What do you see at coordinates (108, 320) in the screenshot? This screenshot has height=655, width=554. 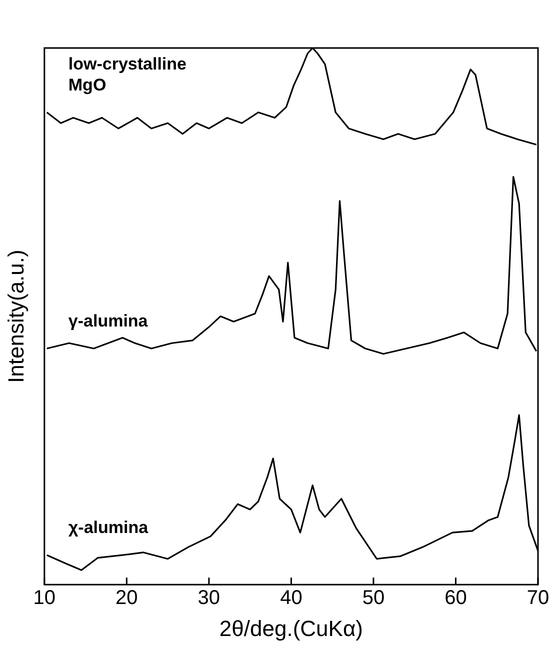 I see `series-label: γ-alumina` at bounding box center [108, 320].